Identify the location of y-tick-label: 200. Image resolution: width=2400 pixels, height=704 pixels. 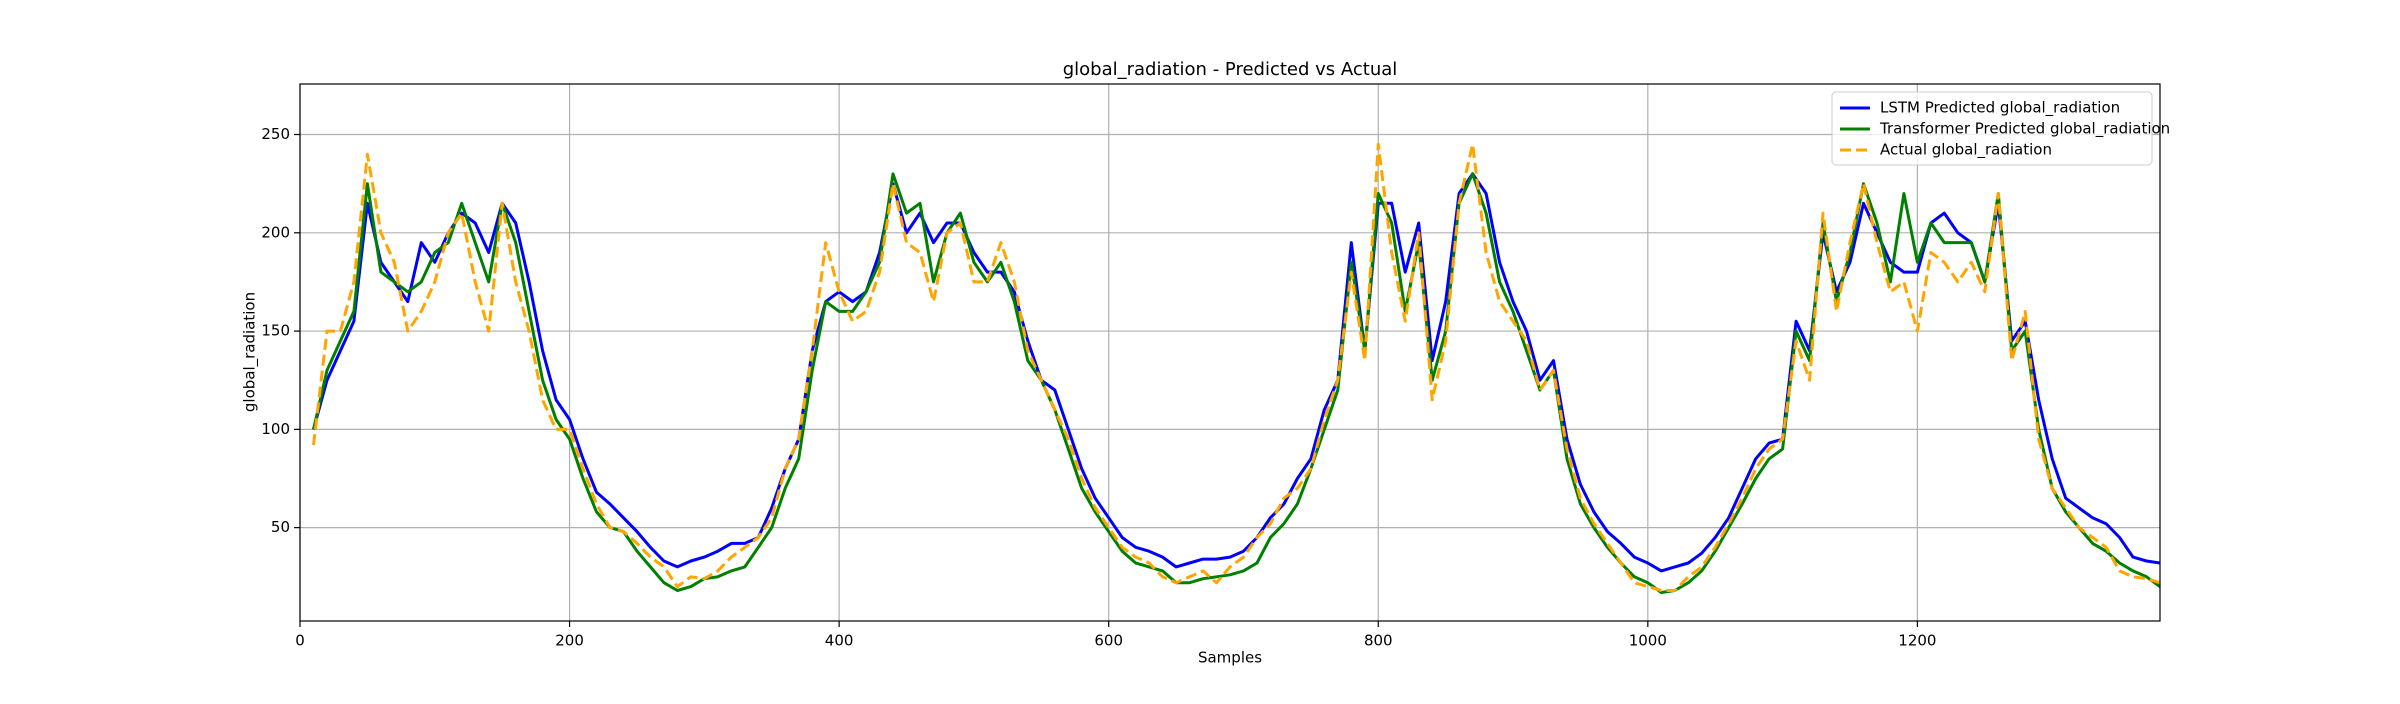
(275, 232).